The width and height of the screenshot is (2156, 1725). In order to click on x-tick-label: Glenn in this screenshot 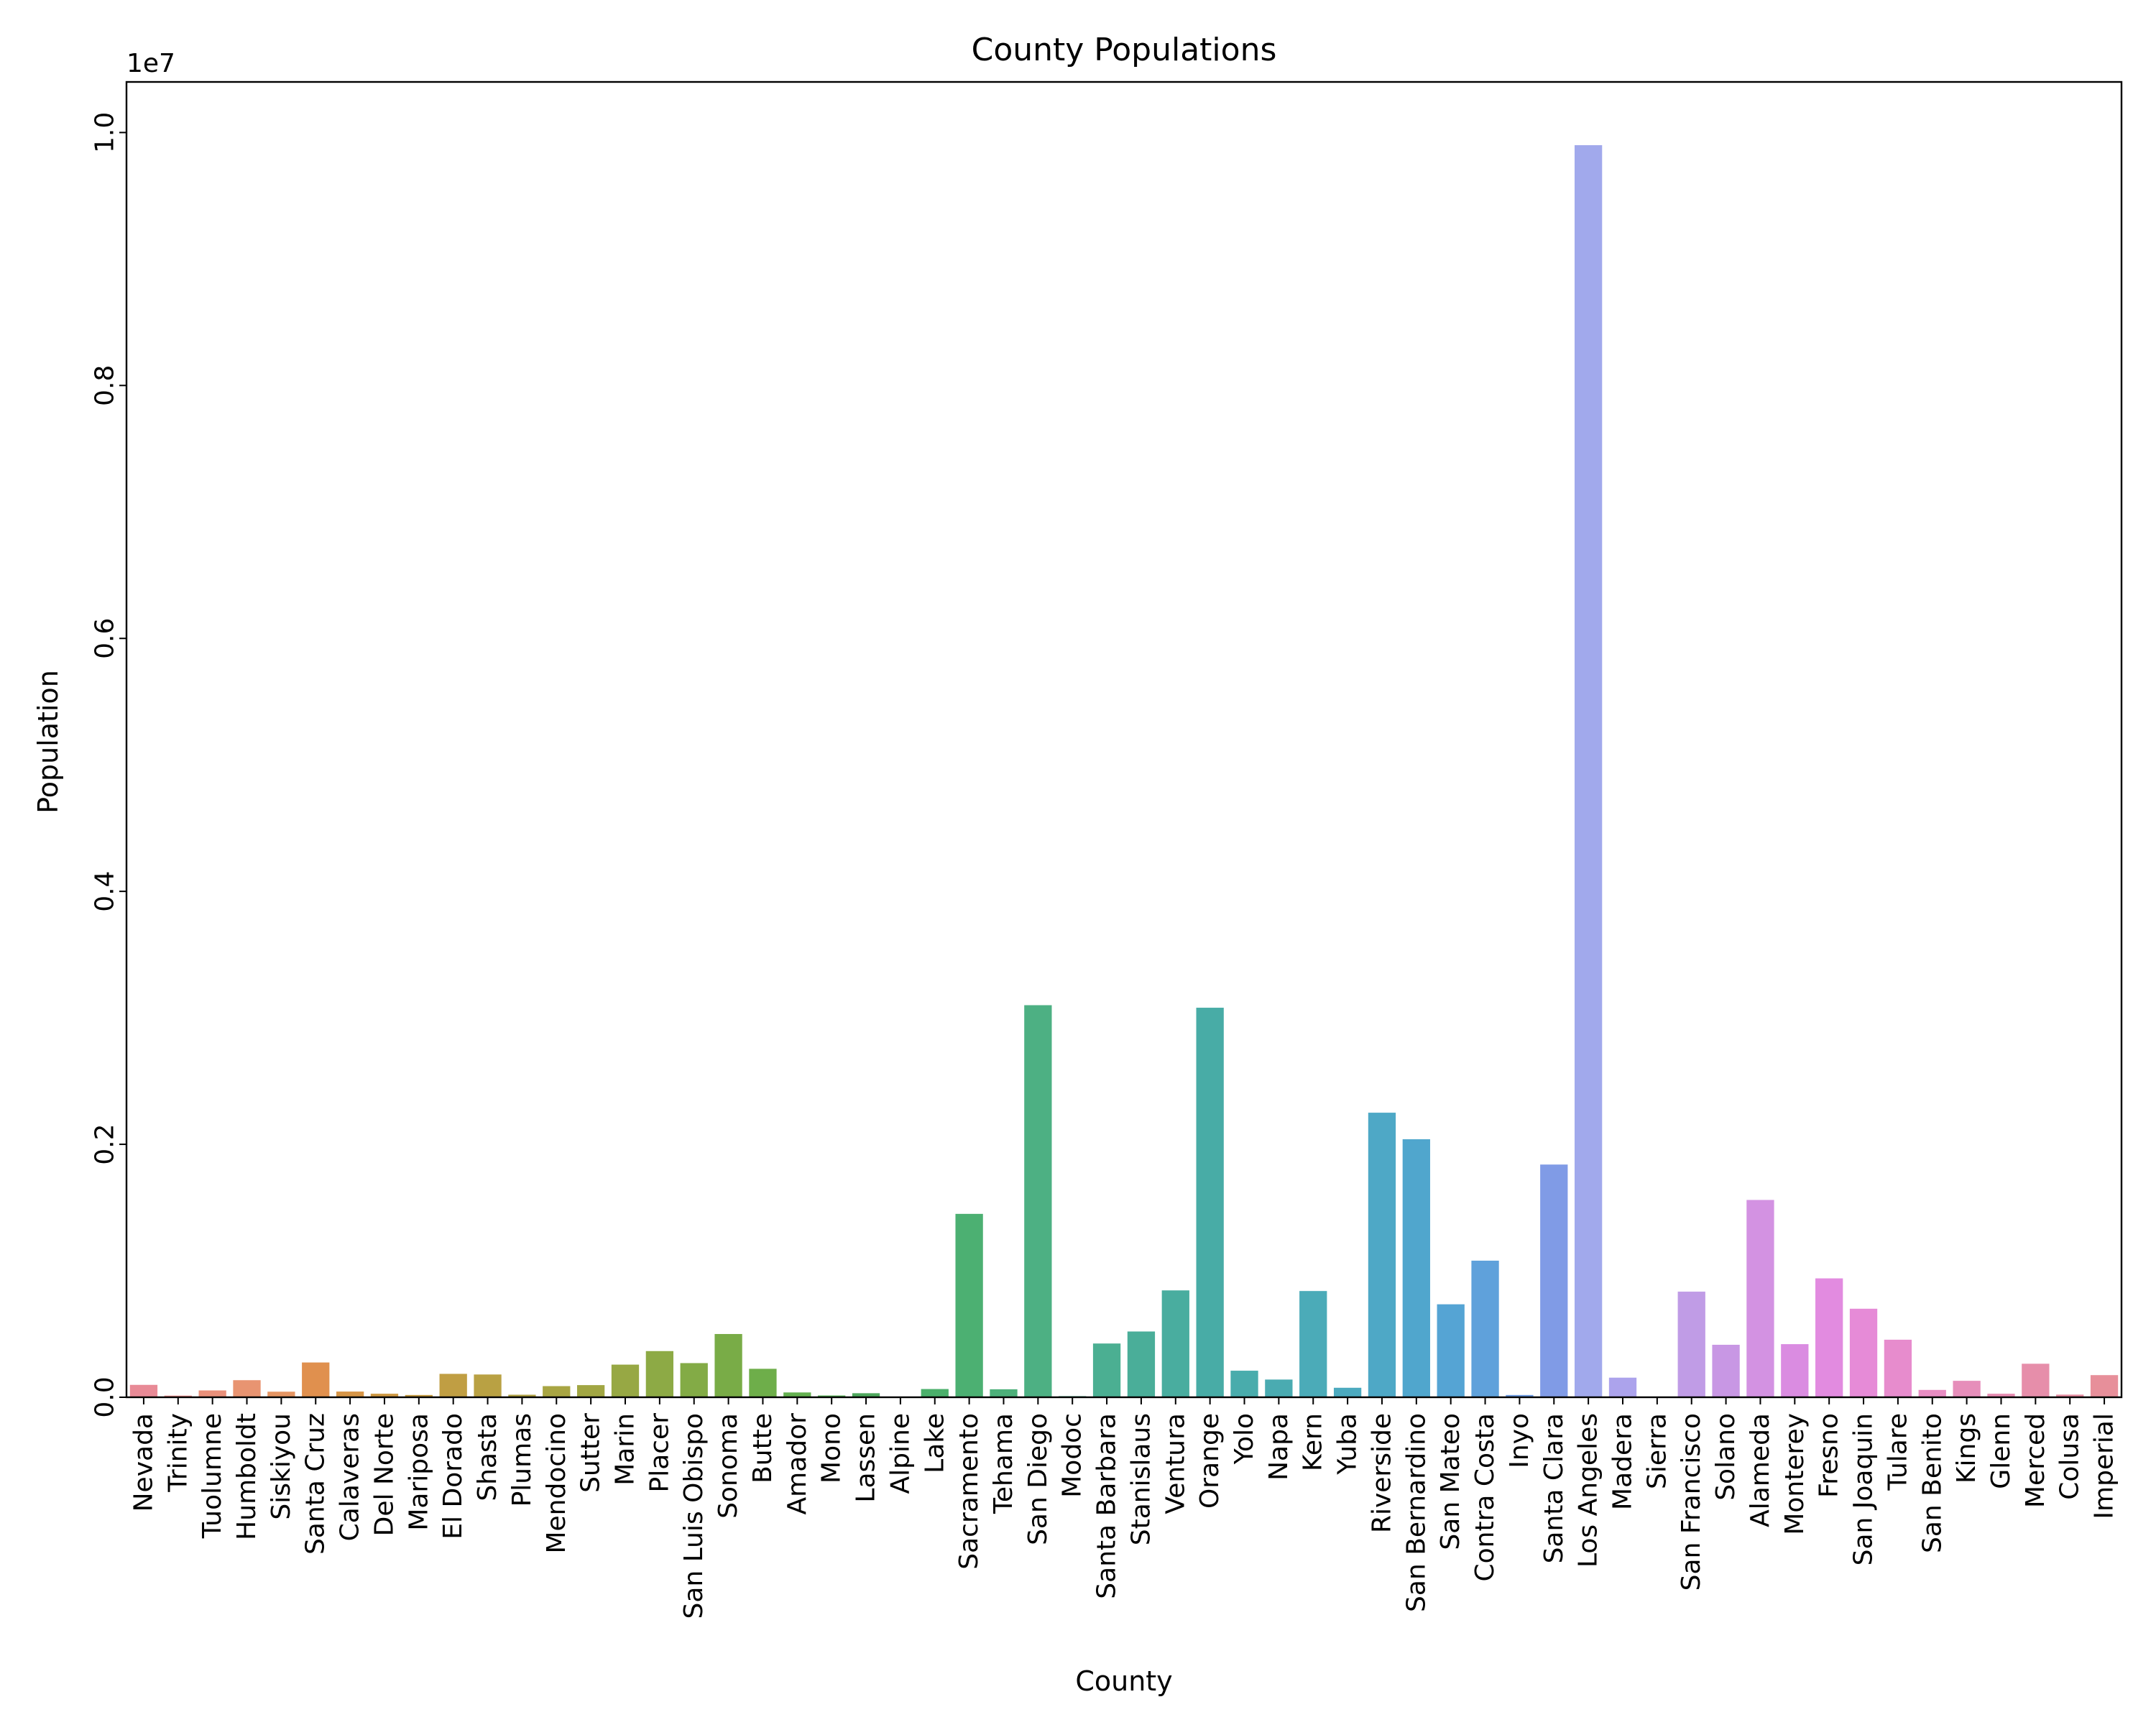, I will do `click(2001, 1451)`.